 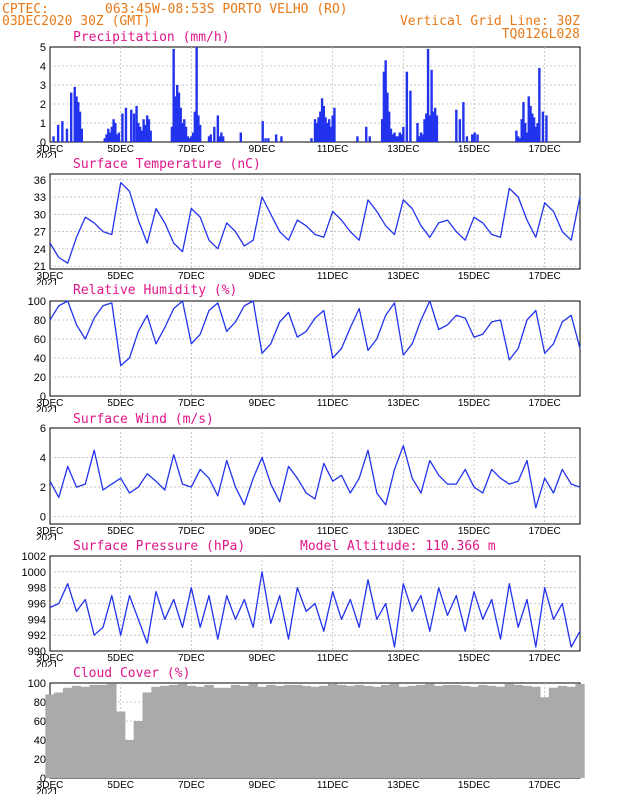 I want to click on cloud-xtick: 5DEC, so click(x=120, y=785).